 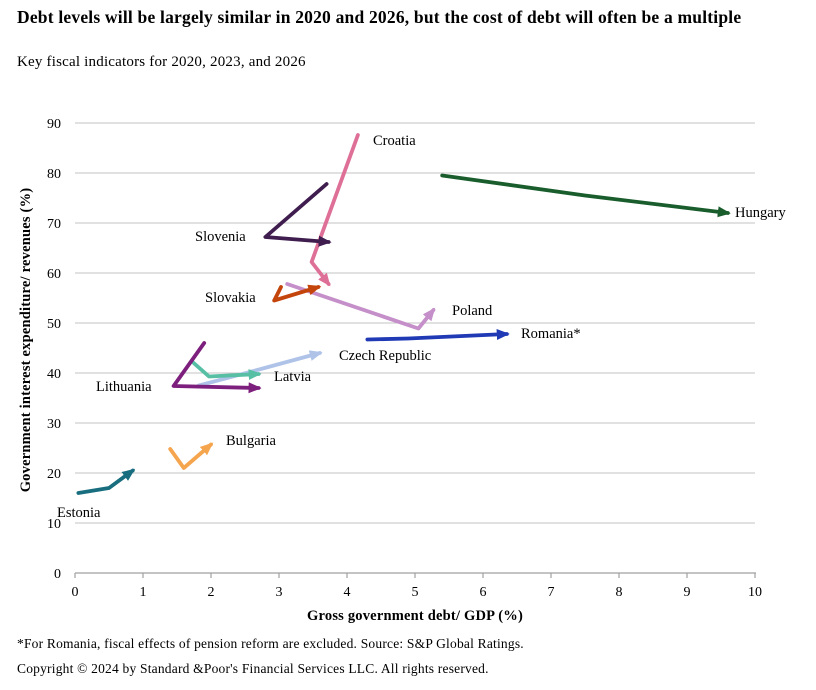 What do you see at coordinates (220, 237) in the screenshot?
I see `series-label-slovenia: Slovenia` at bounding box center [220, 237].